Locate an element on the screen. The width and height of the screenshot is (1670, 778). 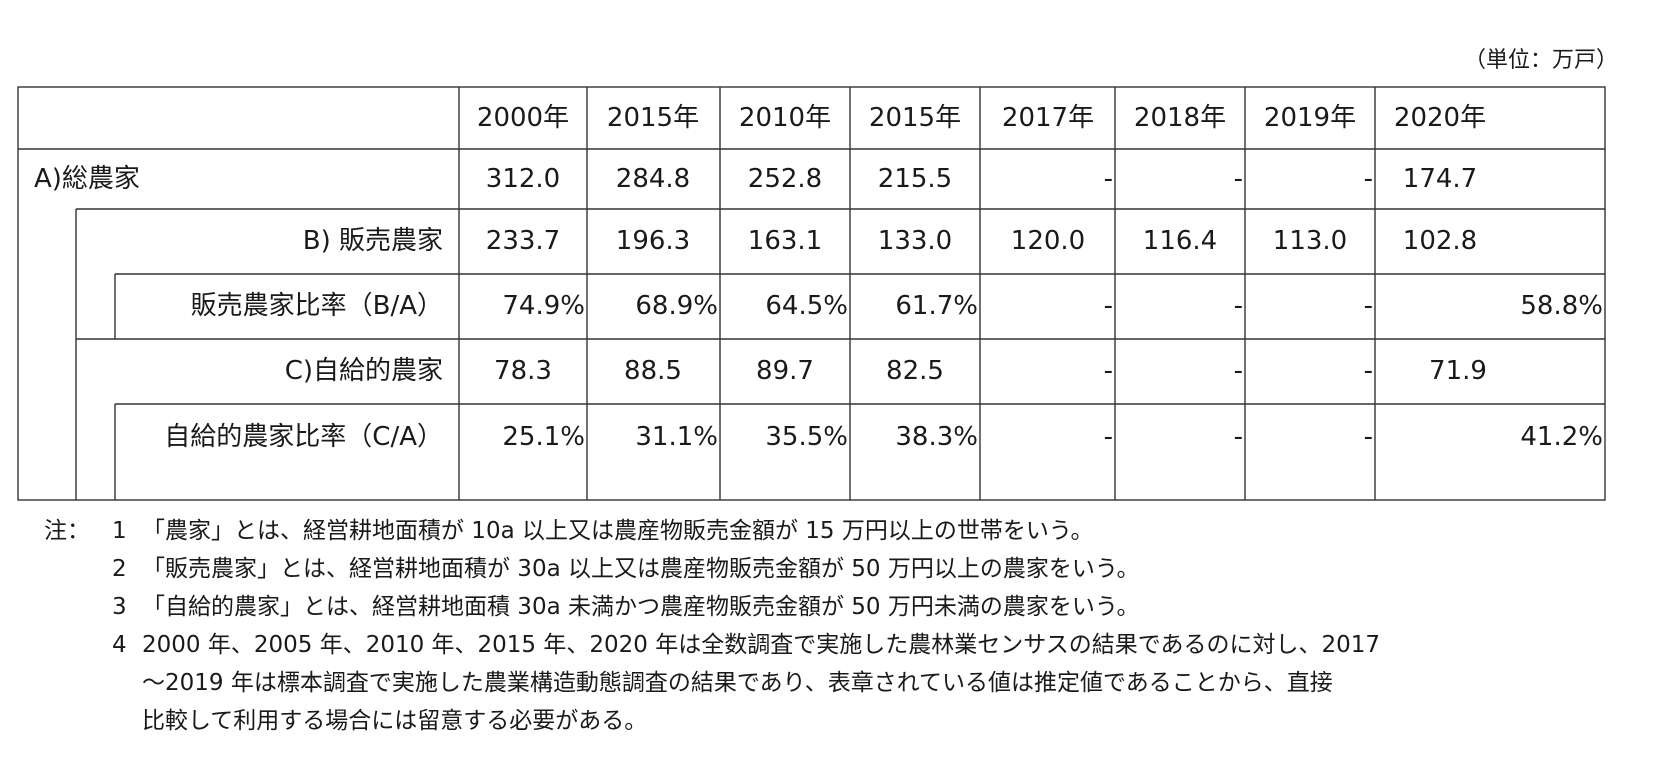
table-cell: 82.5 is located at coordinates (915, 371).